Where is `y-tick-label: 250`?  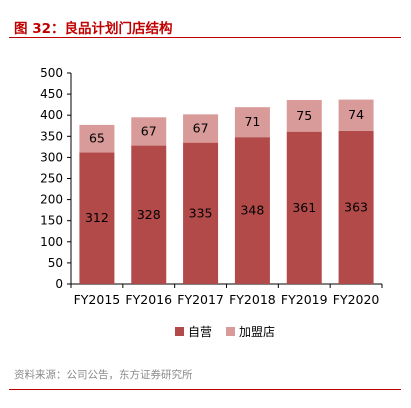
y-tick-label: 250 is located at coordinates (51, 179).